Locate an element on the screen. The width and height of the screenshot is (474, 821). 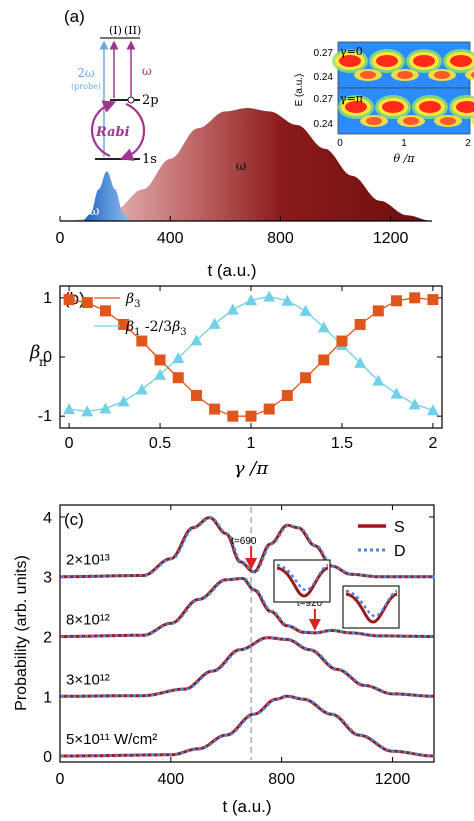
curve-intensity-label: 2×10¹³ is located at coordinates (88, 560).